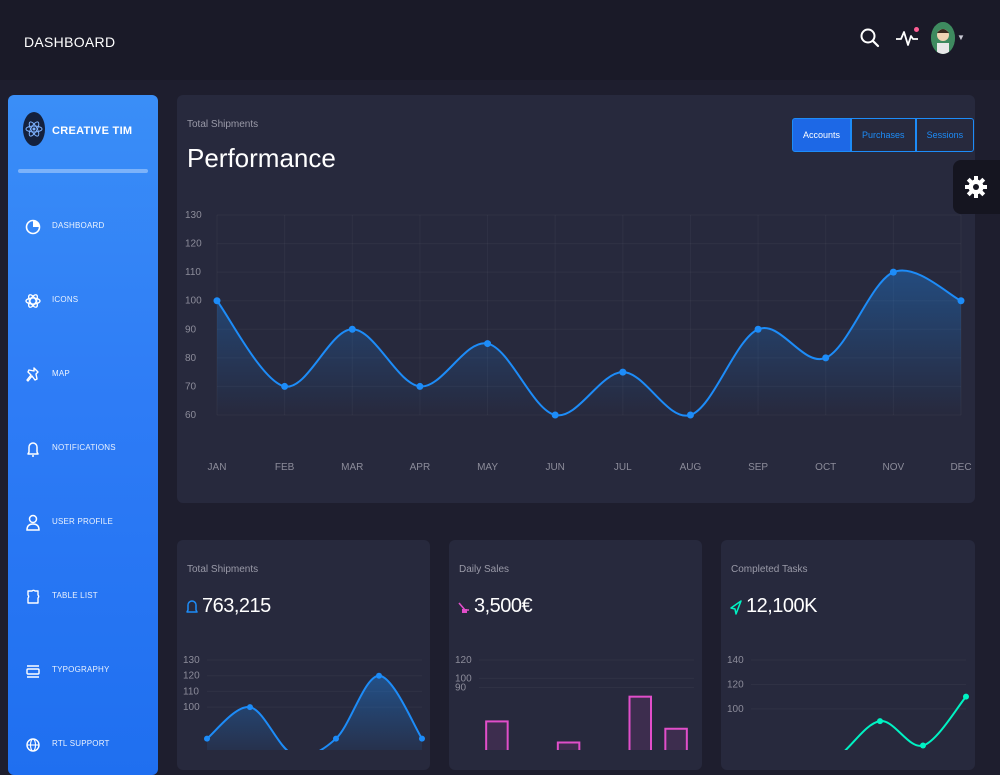 The width and height of the screenshot is (1000, 775). I want to click on y-tick-label: 140, so click(735, 660).